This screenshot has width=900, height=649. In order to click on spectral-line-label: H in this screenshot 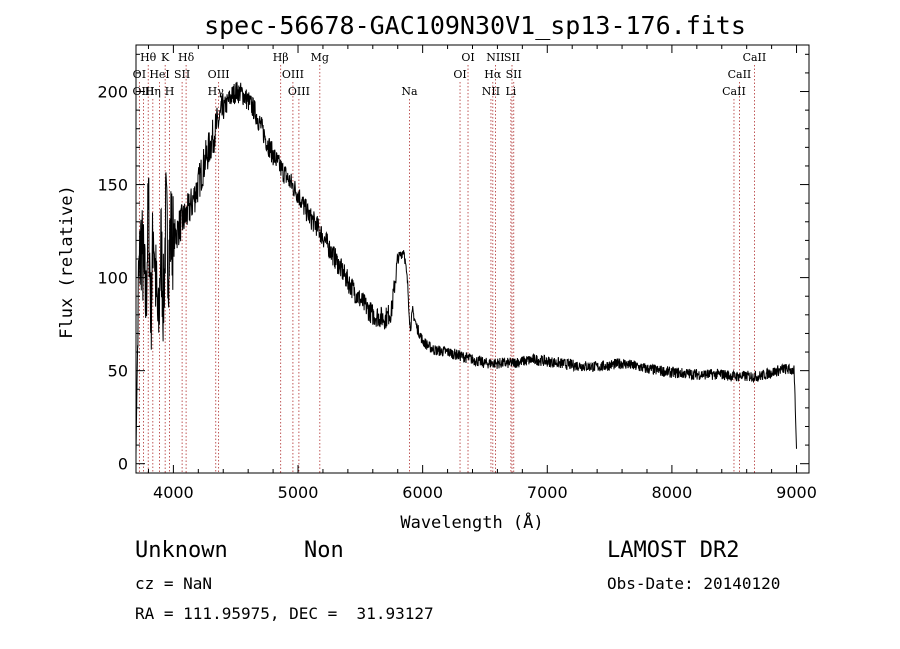, I will do `click(170, 91)`.